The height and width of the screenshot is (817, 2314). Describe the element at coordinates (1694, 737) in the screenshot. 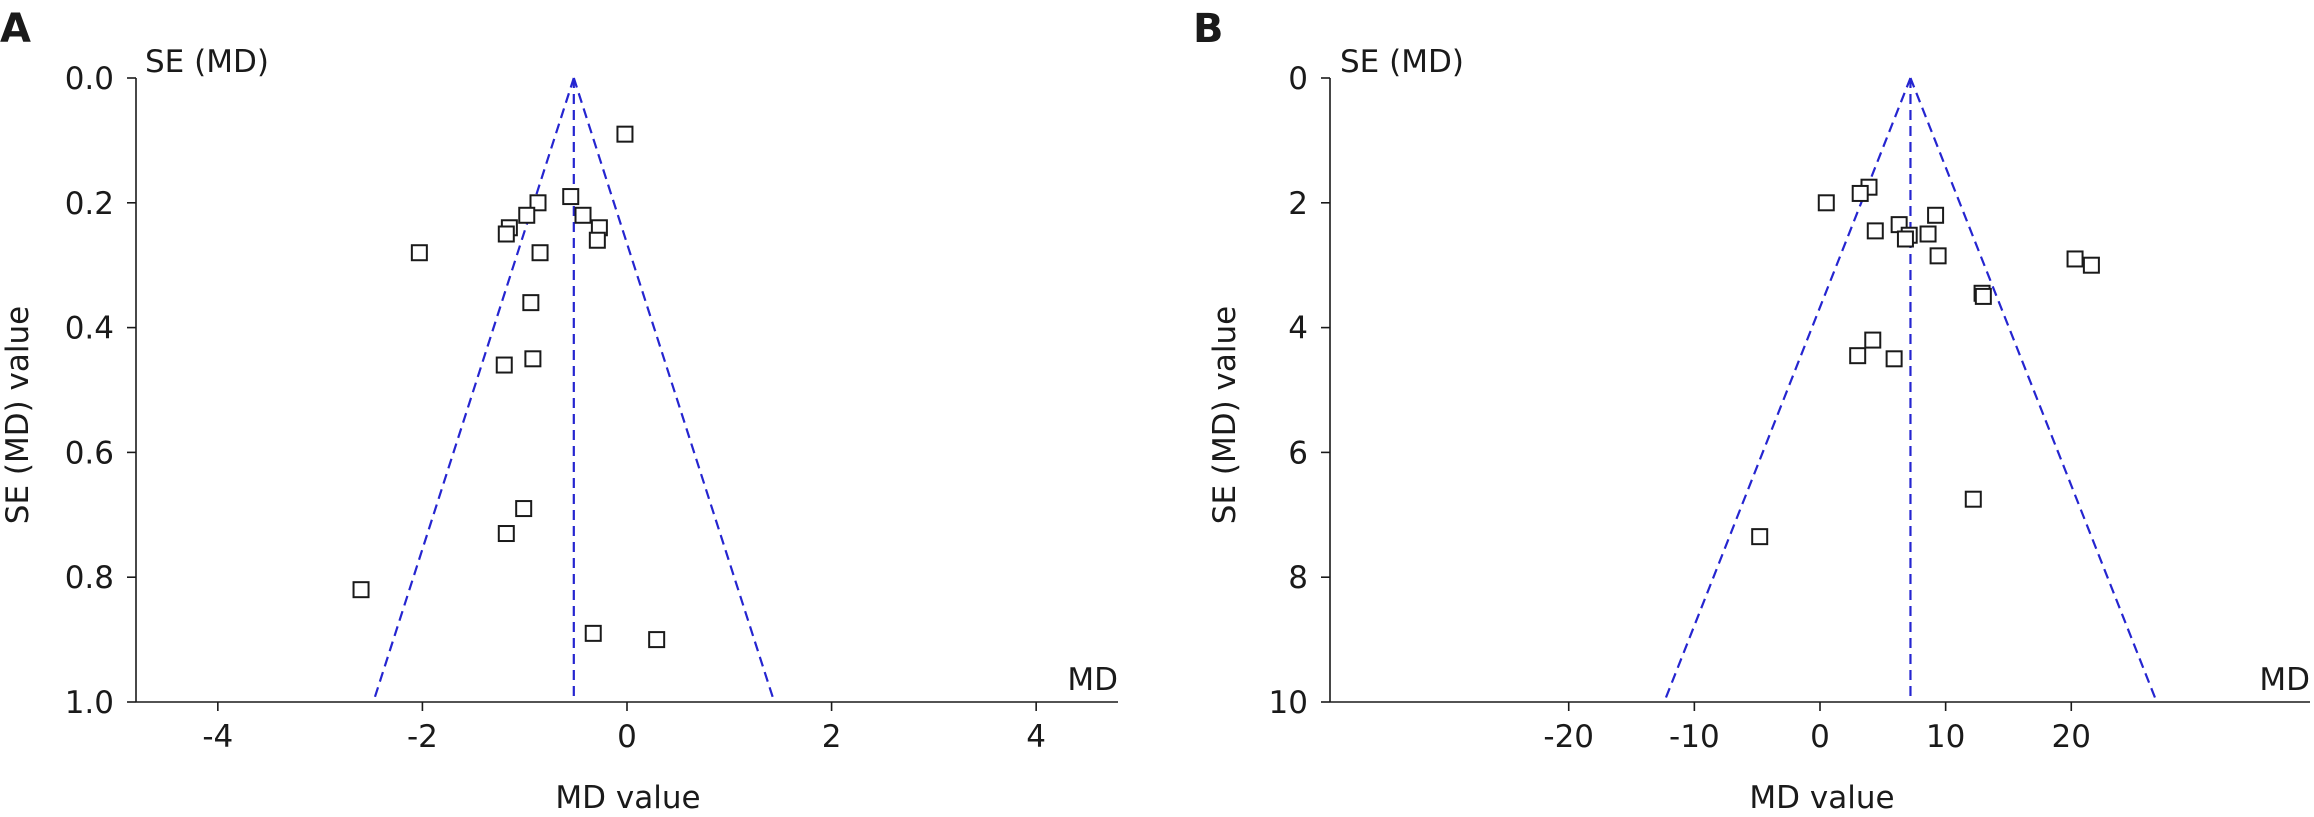

I see `x-tick-label: -10` at that location.